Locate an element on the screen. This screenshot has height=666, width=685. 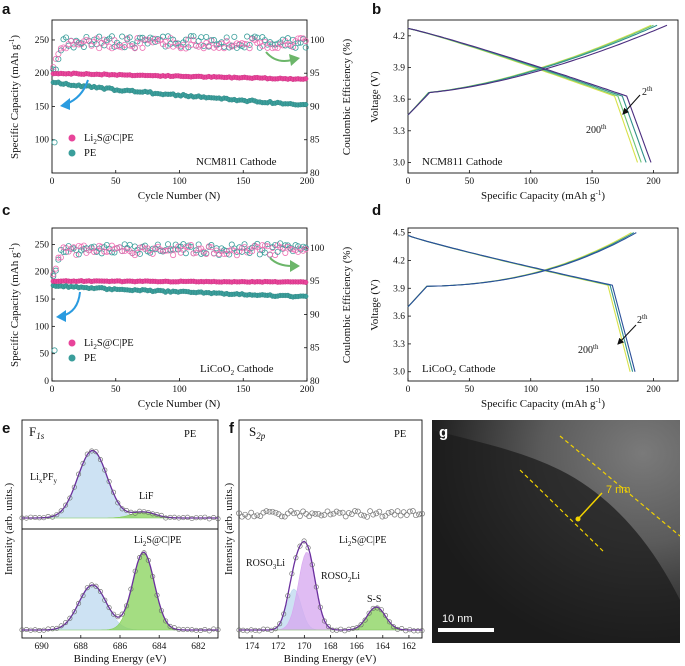
x-tick-label: 164 is located at coordinates (383, 647).